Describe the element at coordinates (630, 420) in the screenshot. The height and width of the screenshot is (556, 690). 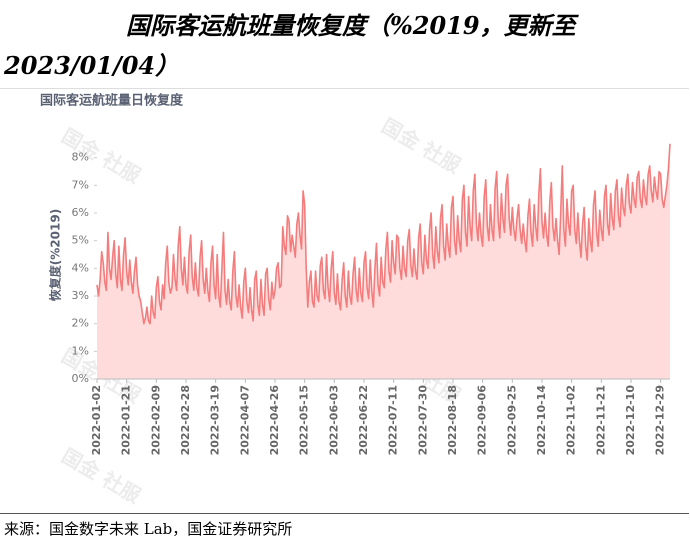
I see `x-tick-label: 2022-12-10` at that location.